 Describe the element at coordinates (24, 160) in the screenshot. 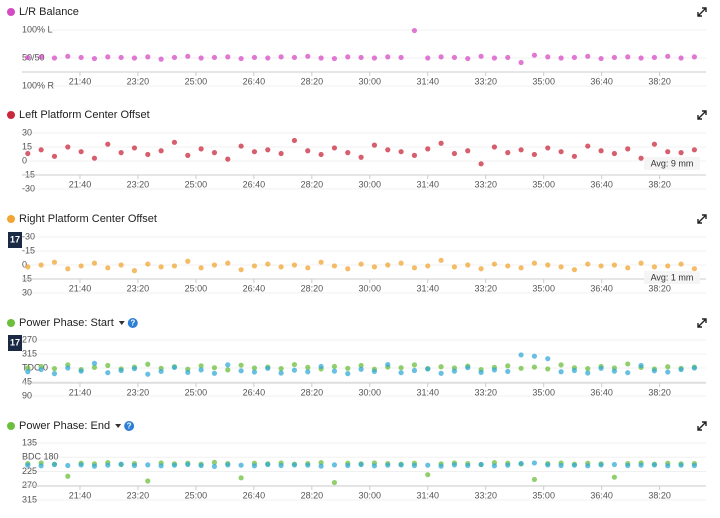

I see `y-tick-label: 0` at that location.